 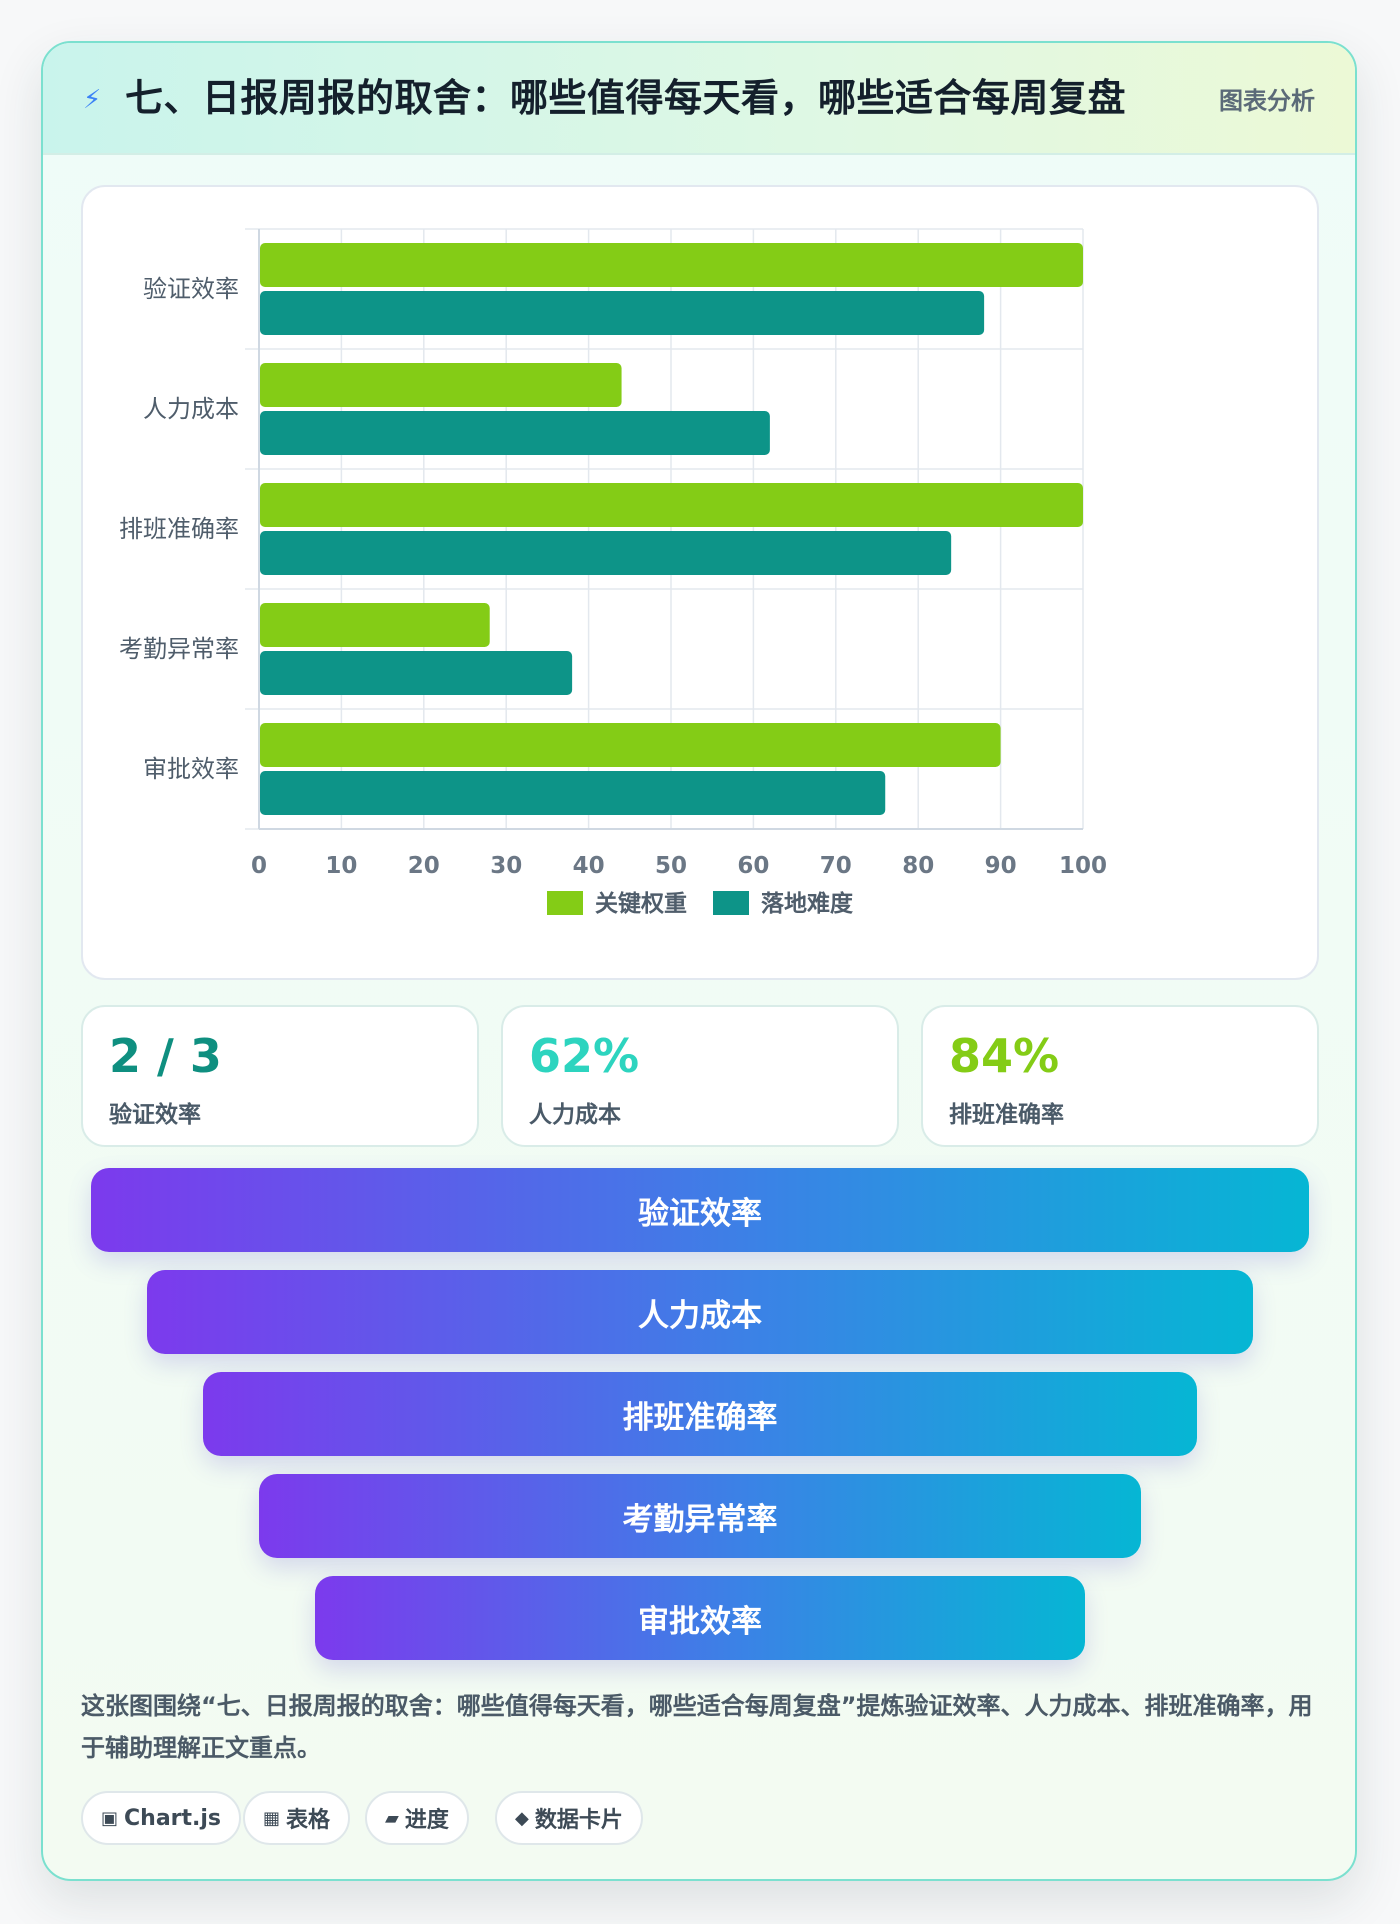 What do you see at coordinates (807, 903) in the screenshot?
I see `legend-label: 落地难度` at bounding box center [807, 903].